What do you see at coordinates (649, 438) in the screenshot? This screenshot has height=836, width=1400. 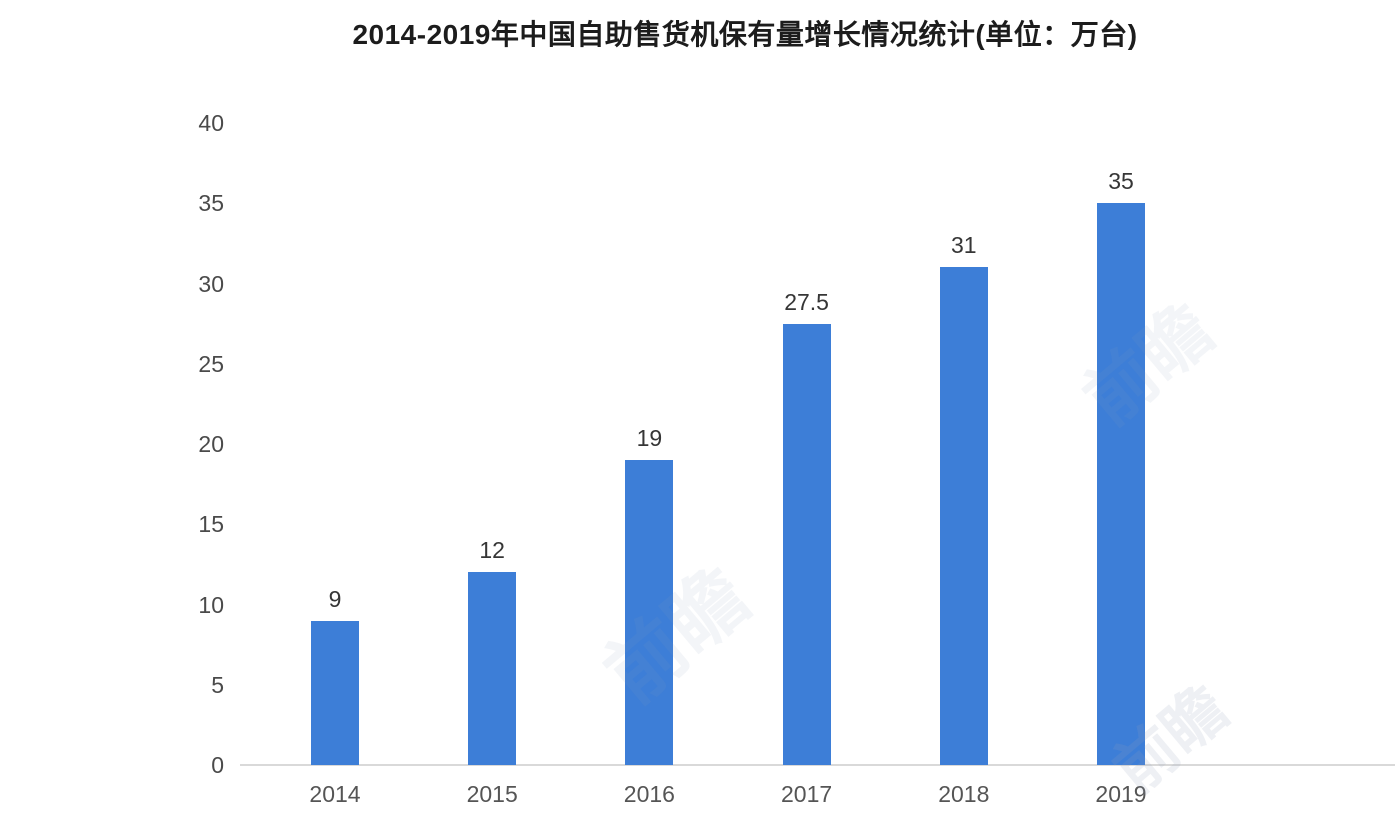 I see `bar-value-label: 19` at bounding box center [649, 438].